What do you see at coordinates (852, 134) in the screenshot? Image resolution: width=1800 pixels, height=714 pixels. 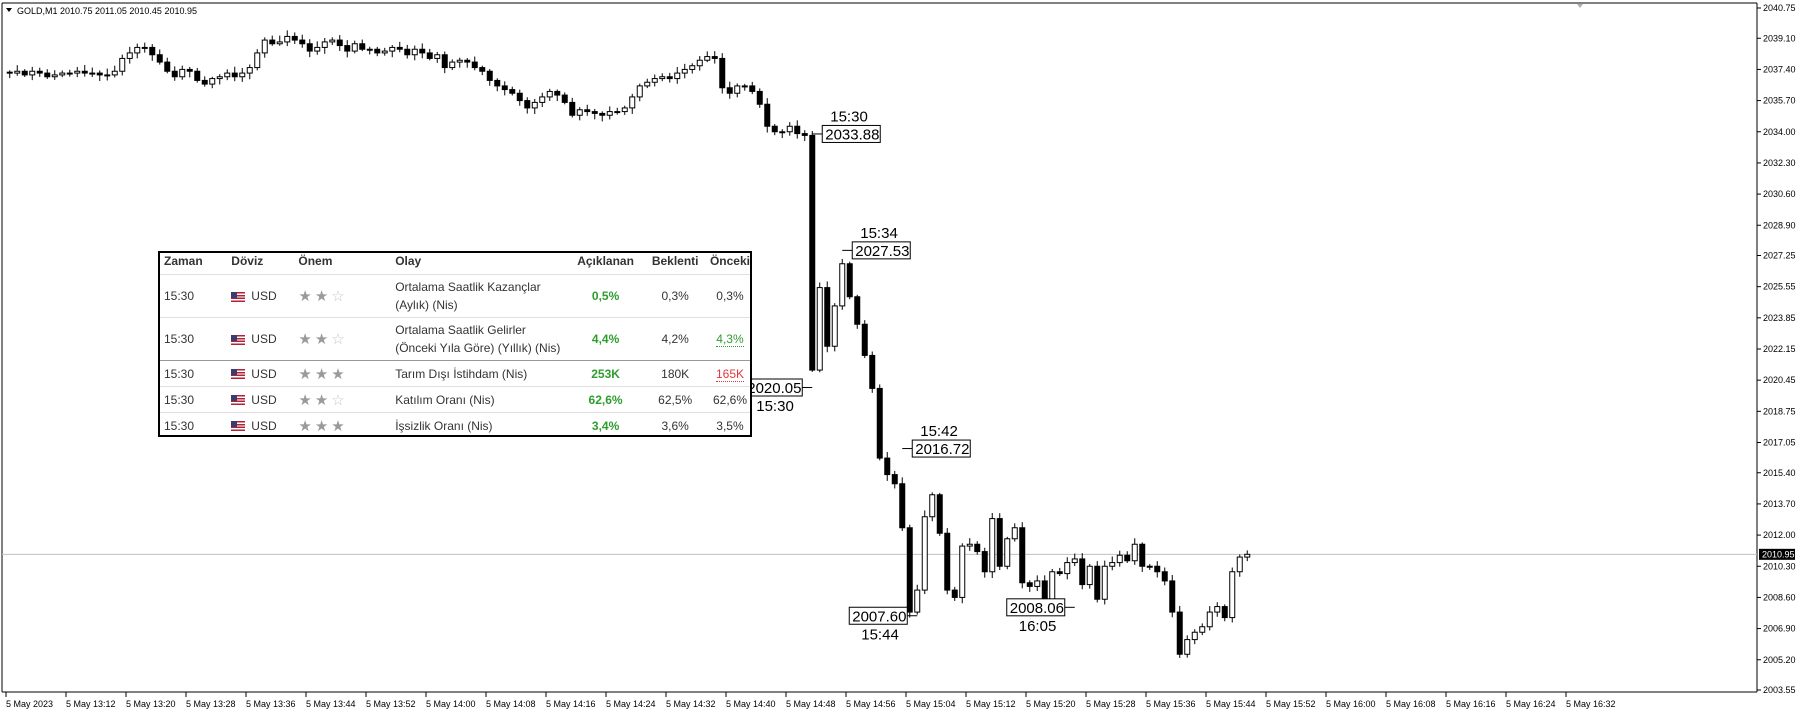 I see `annotation-price: 2033.88` at bounding box center [852, 134].